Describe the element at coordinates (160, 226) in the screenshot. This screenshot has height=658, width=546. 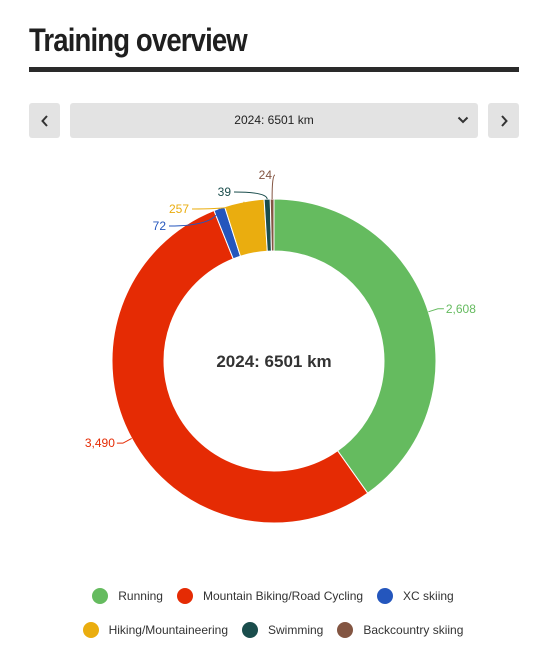
I see `data-label: 72` at that location.